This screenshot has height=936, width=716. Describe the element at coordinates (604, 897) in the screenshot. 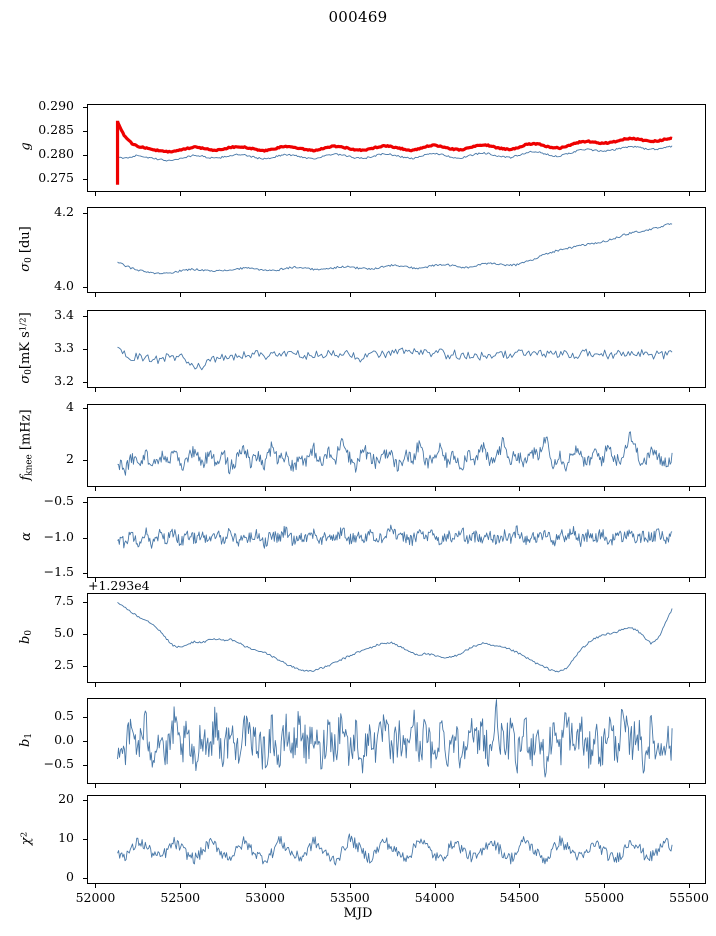

I see `x-tick-label: 55000` at that location.